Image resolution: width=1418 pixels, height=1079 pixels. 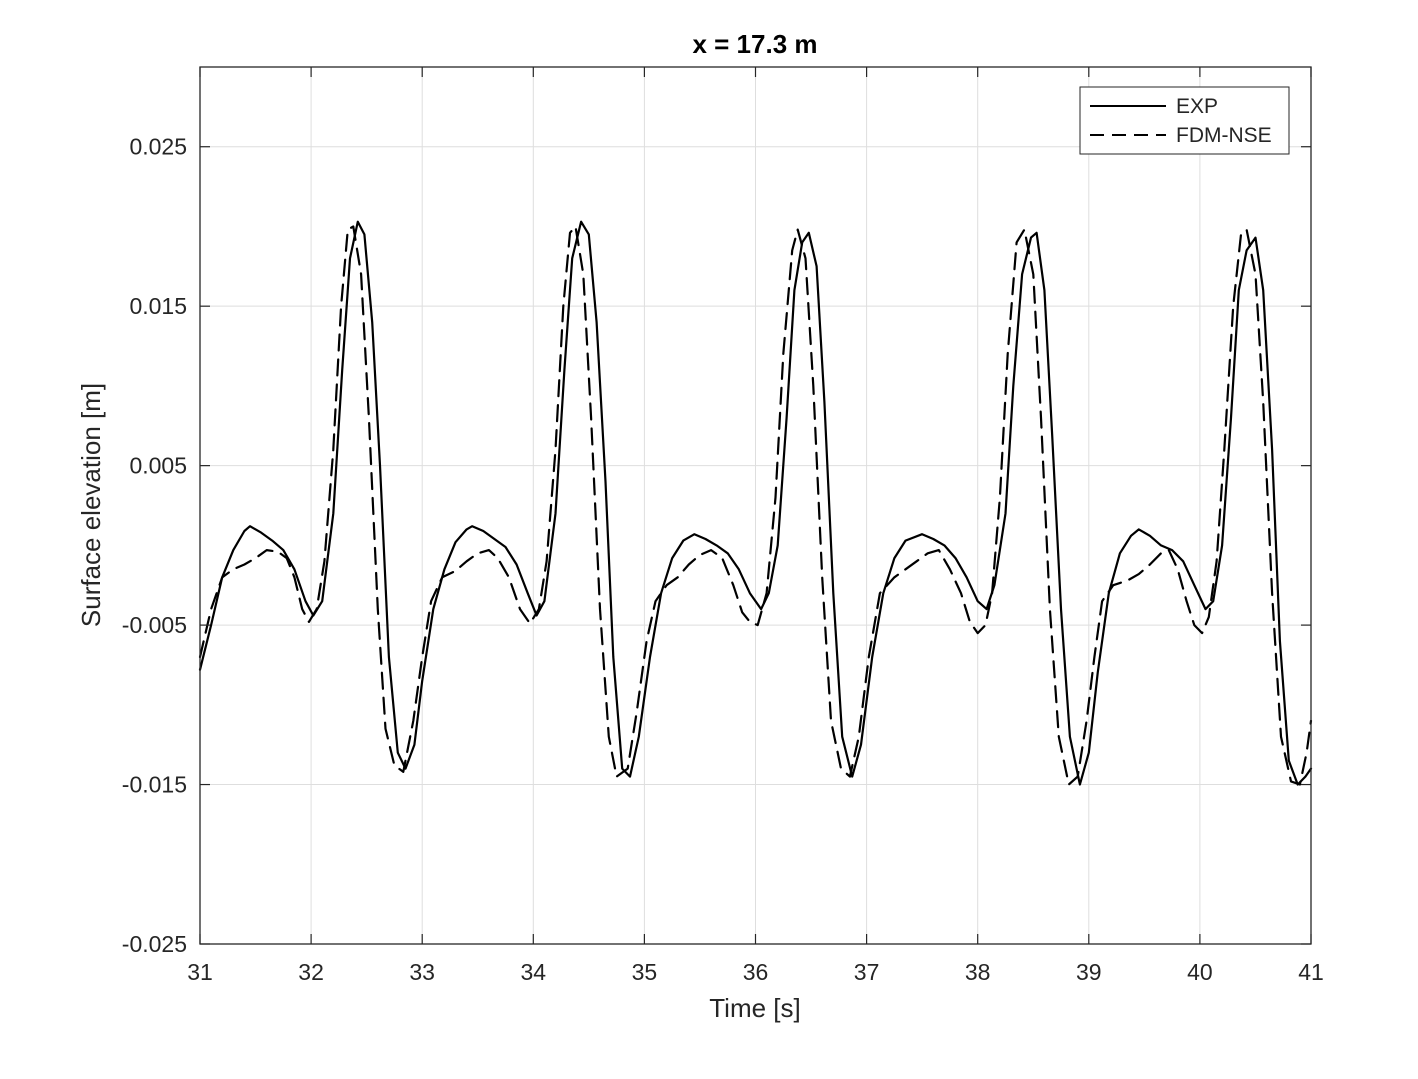 I want to click on legend-label-fdm-nse: FDM-NSE, so click(x=1224, y=135).